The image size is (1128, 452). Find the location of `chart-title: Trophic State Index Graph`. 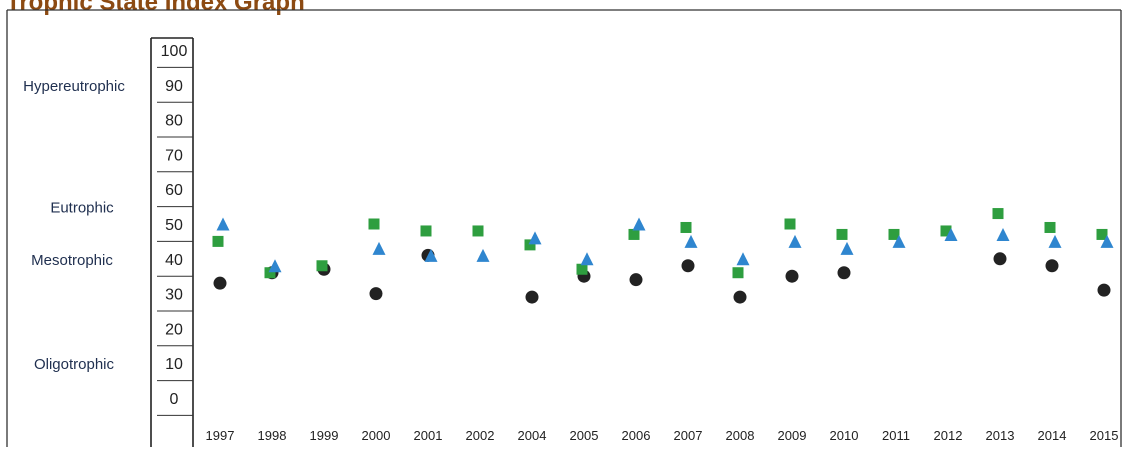

chart-title: Trophic State Index Graph is located at coordinates (155, 8).